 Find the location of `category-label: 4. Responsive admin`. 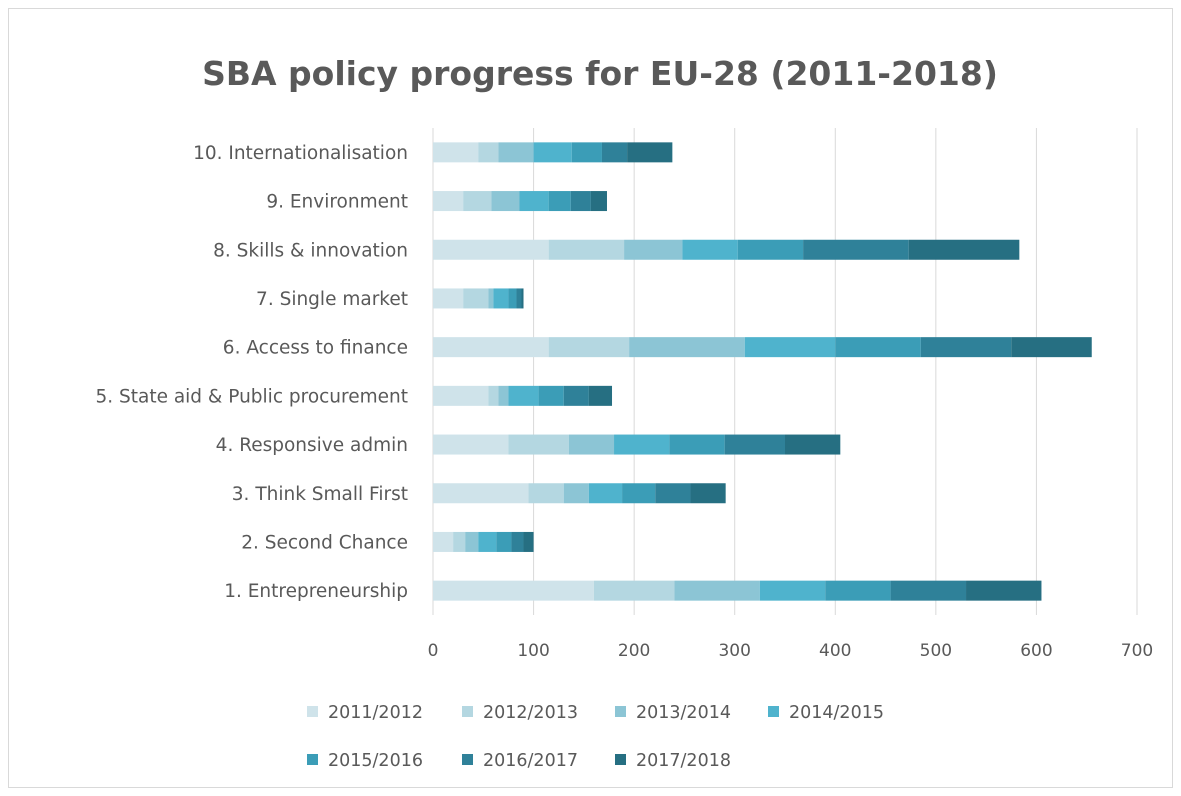

category-label: 4. Responsive admin is located at coordinates (312, 445).